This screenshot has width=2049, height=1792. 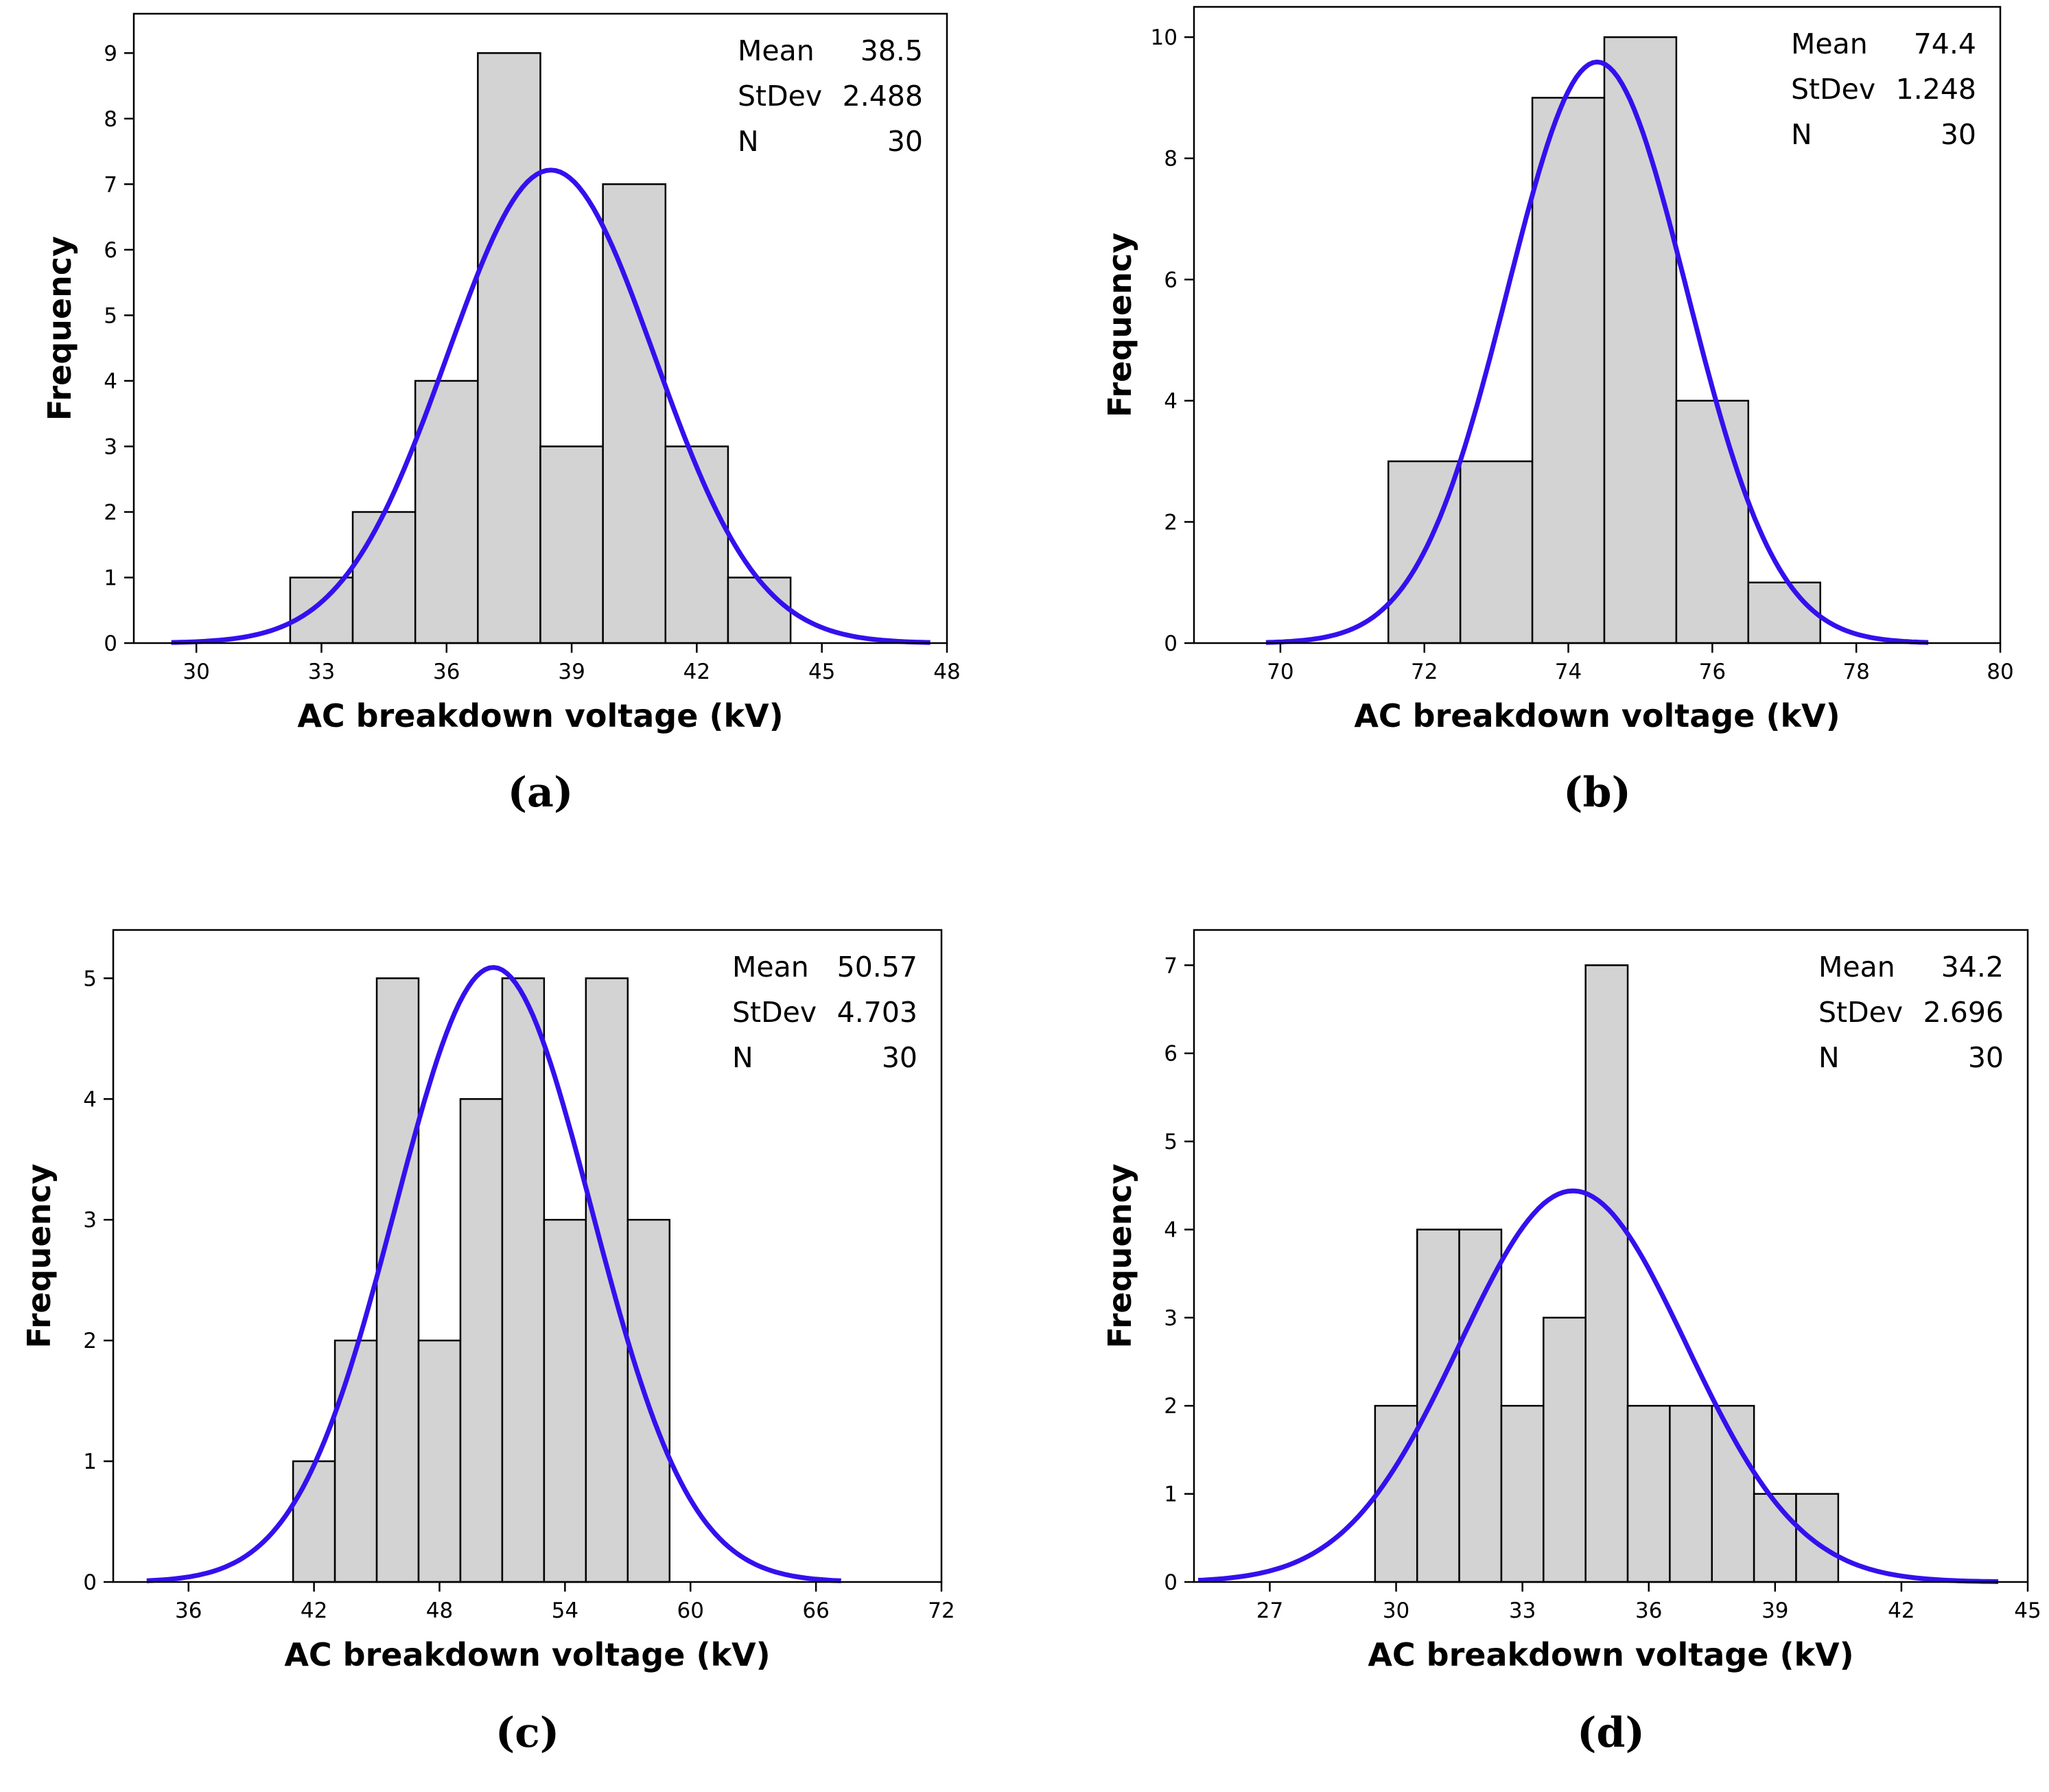 I want to click on x-tick-label: 70, so click(x=1280, y=672).